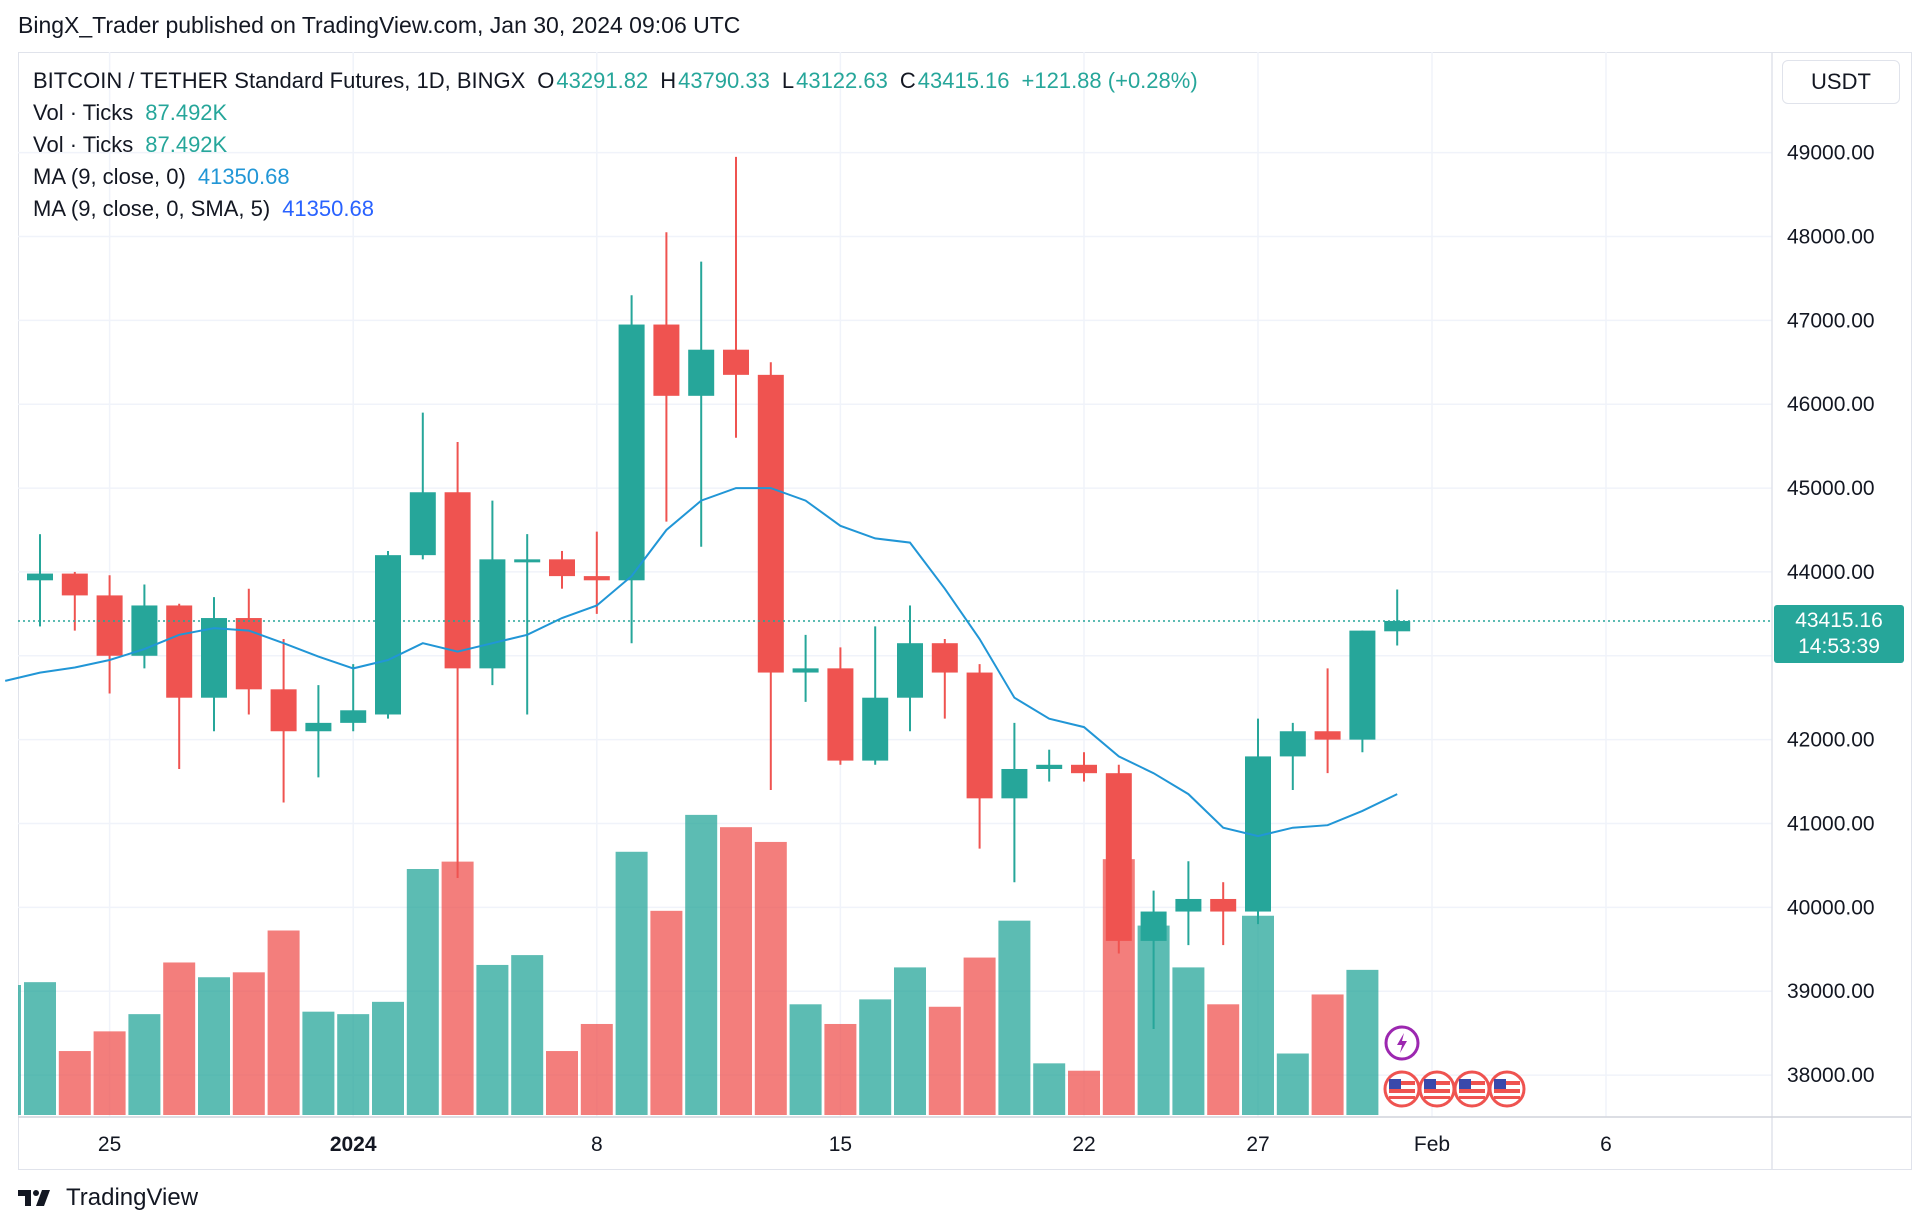  Describe the element at coordinates (1831, 153) in the screenshot. I see `y-tick-label: 49000.00` at that location.